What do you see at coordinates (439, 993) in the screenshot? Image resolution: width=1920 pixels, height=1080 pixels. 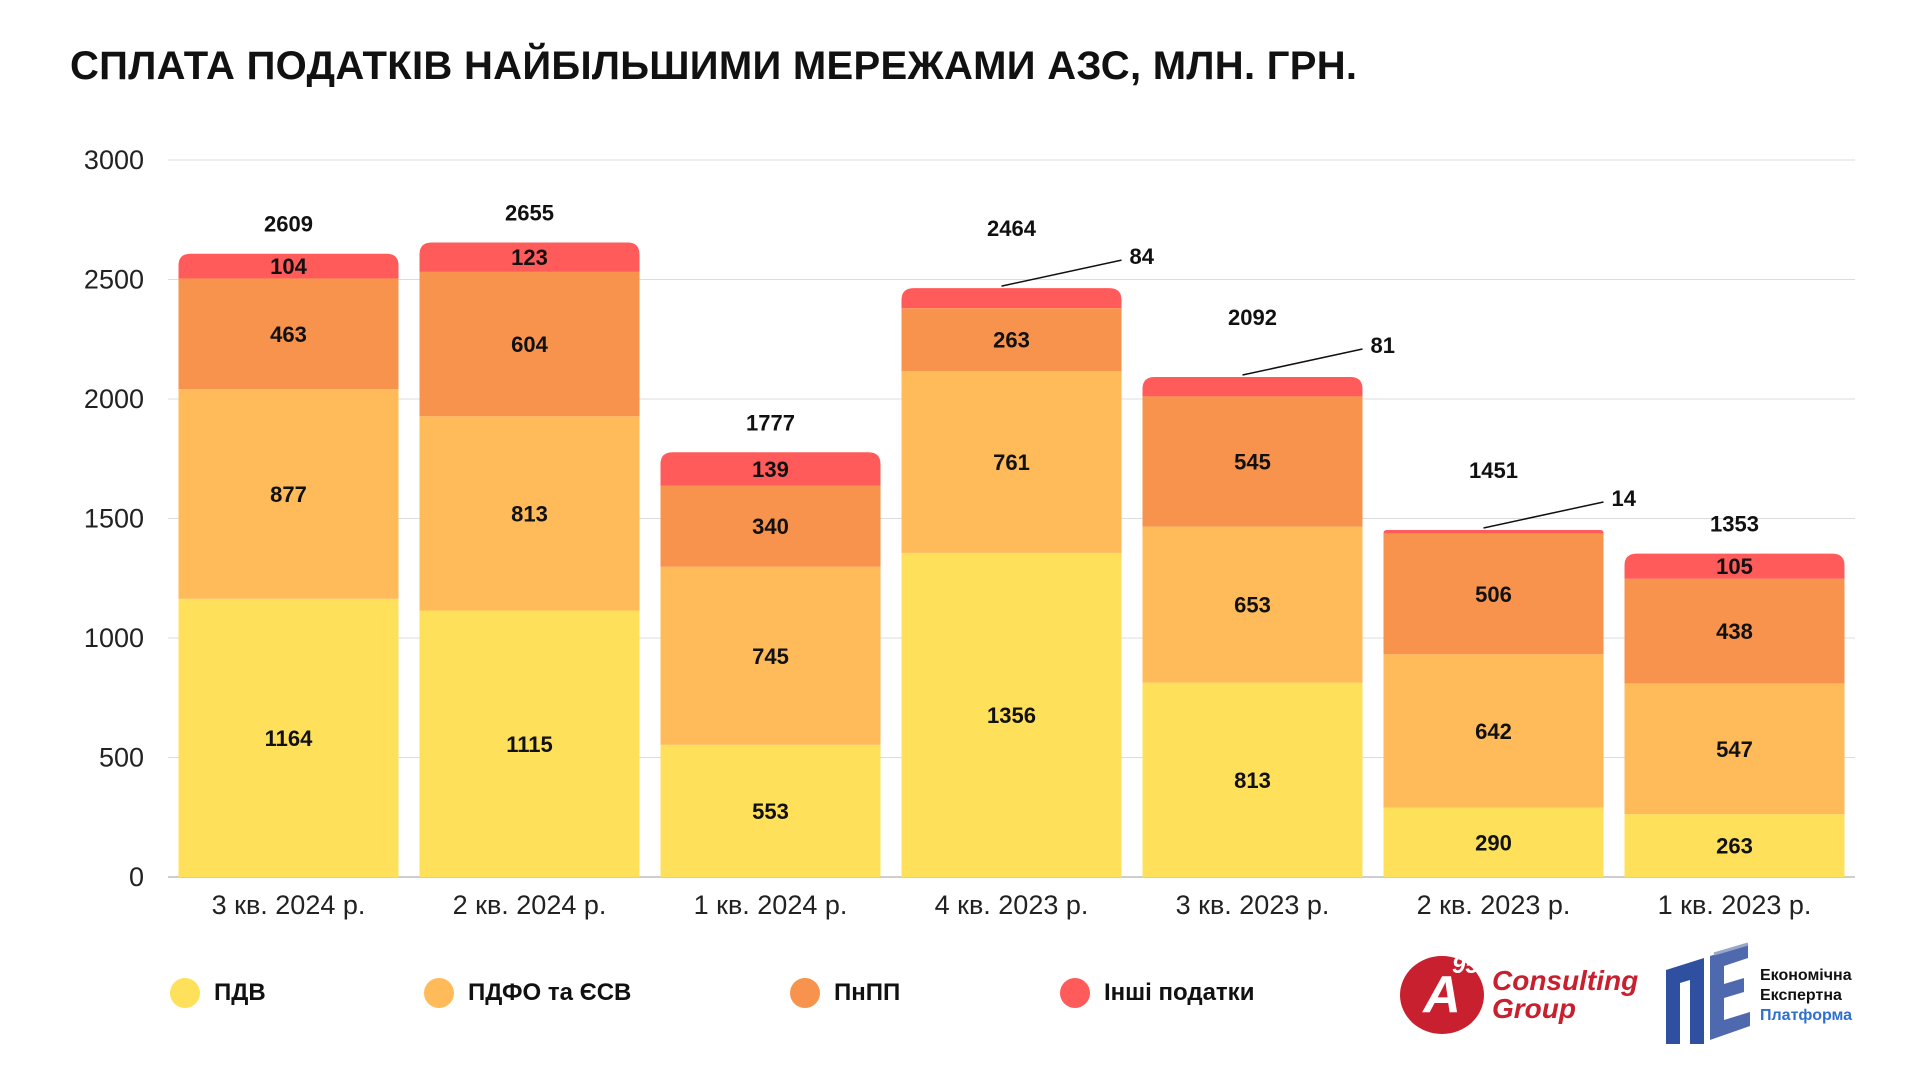 I see `legend-swatch-pdfo` at bounding box center [439, 993].